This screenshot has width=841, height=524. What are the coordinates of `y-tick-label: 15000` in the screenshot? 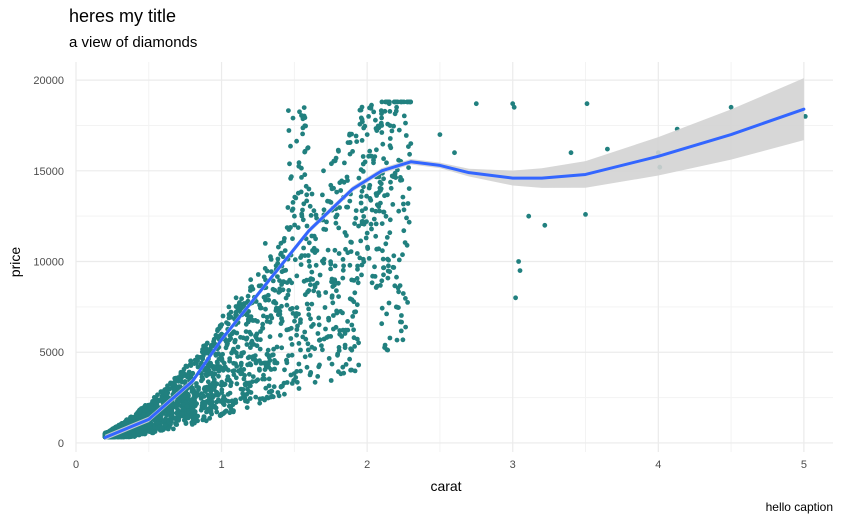 It's located at (48, 172).